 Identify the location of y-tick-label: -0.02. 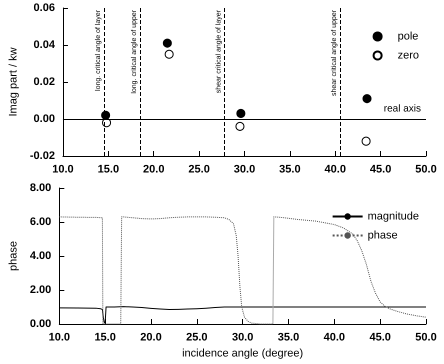
(42, 156).